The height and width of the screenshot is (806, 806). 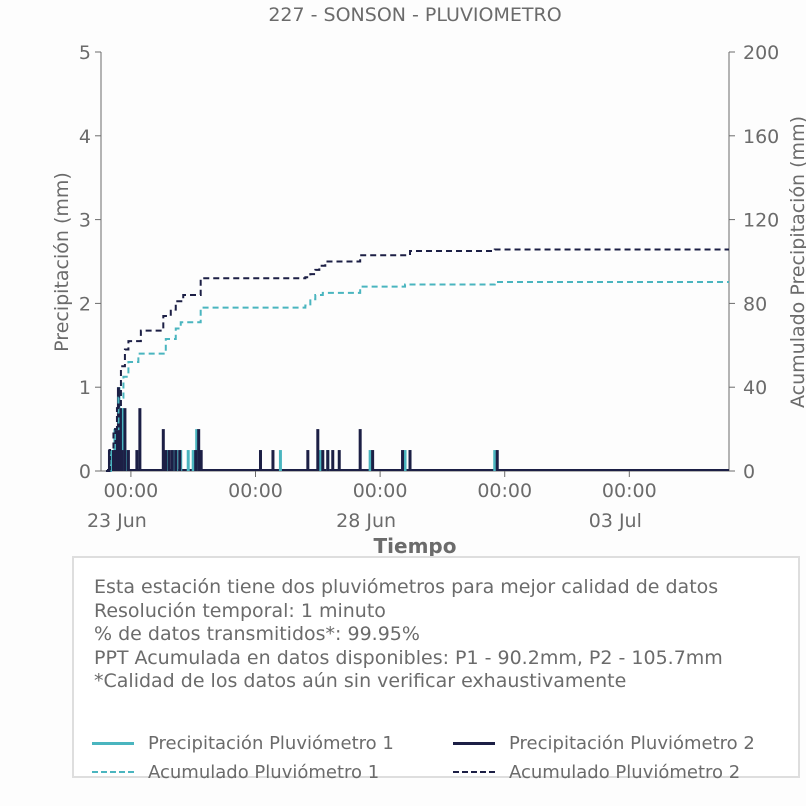 I want to click on legend-item-p1-accum: Acumulado Pluviómetro 1, so click(x=235, y=772).